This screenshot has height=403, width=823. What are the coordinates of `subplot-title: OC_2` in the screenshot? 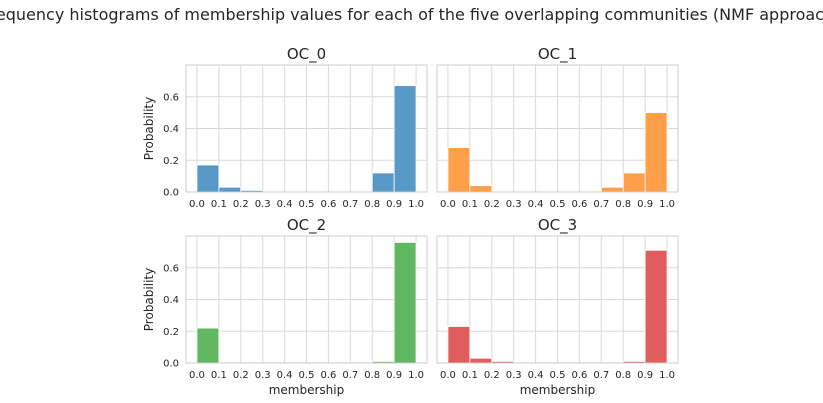 It's located at (306, 225).